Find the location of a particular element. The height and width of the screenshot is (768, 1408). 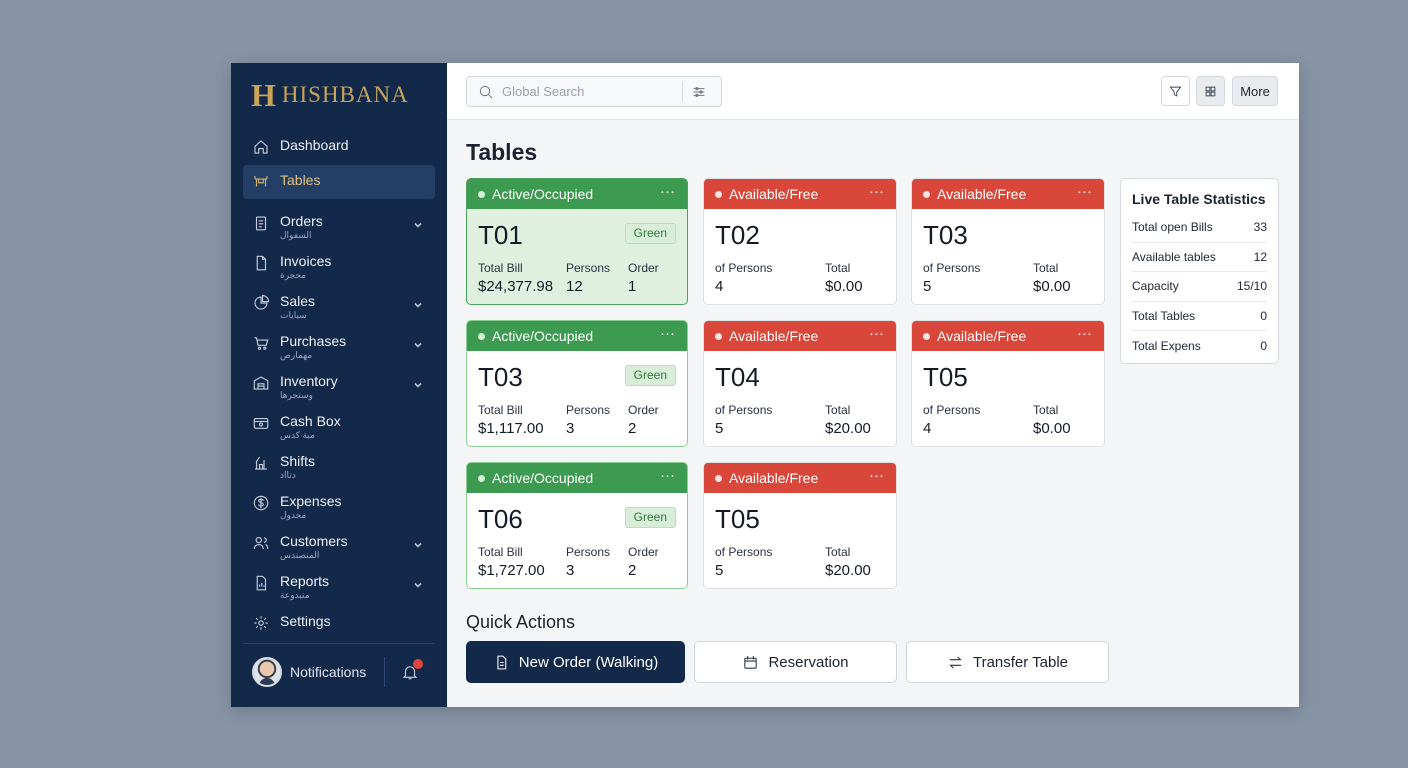

sliders-icon is located at coordinates (699, 92).